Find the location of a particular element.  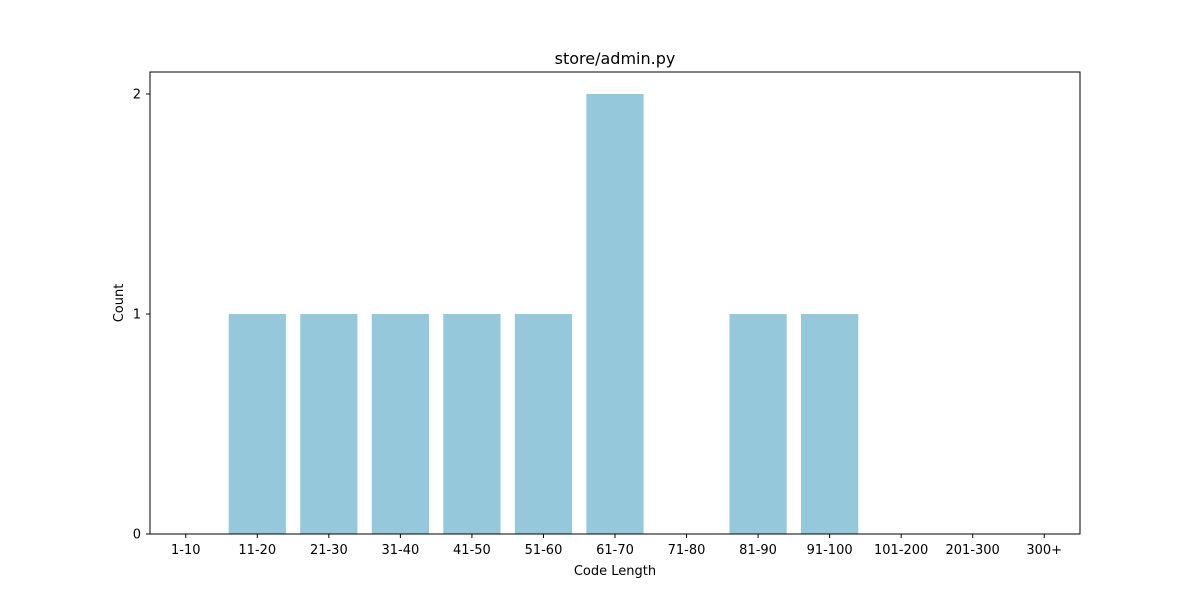

x-tick-label: 61-70 is located at coordinates (615, 550).